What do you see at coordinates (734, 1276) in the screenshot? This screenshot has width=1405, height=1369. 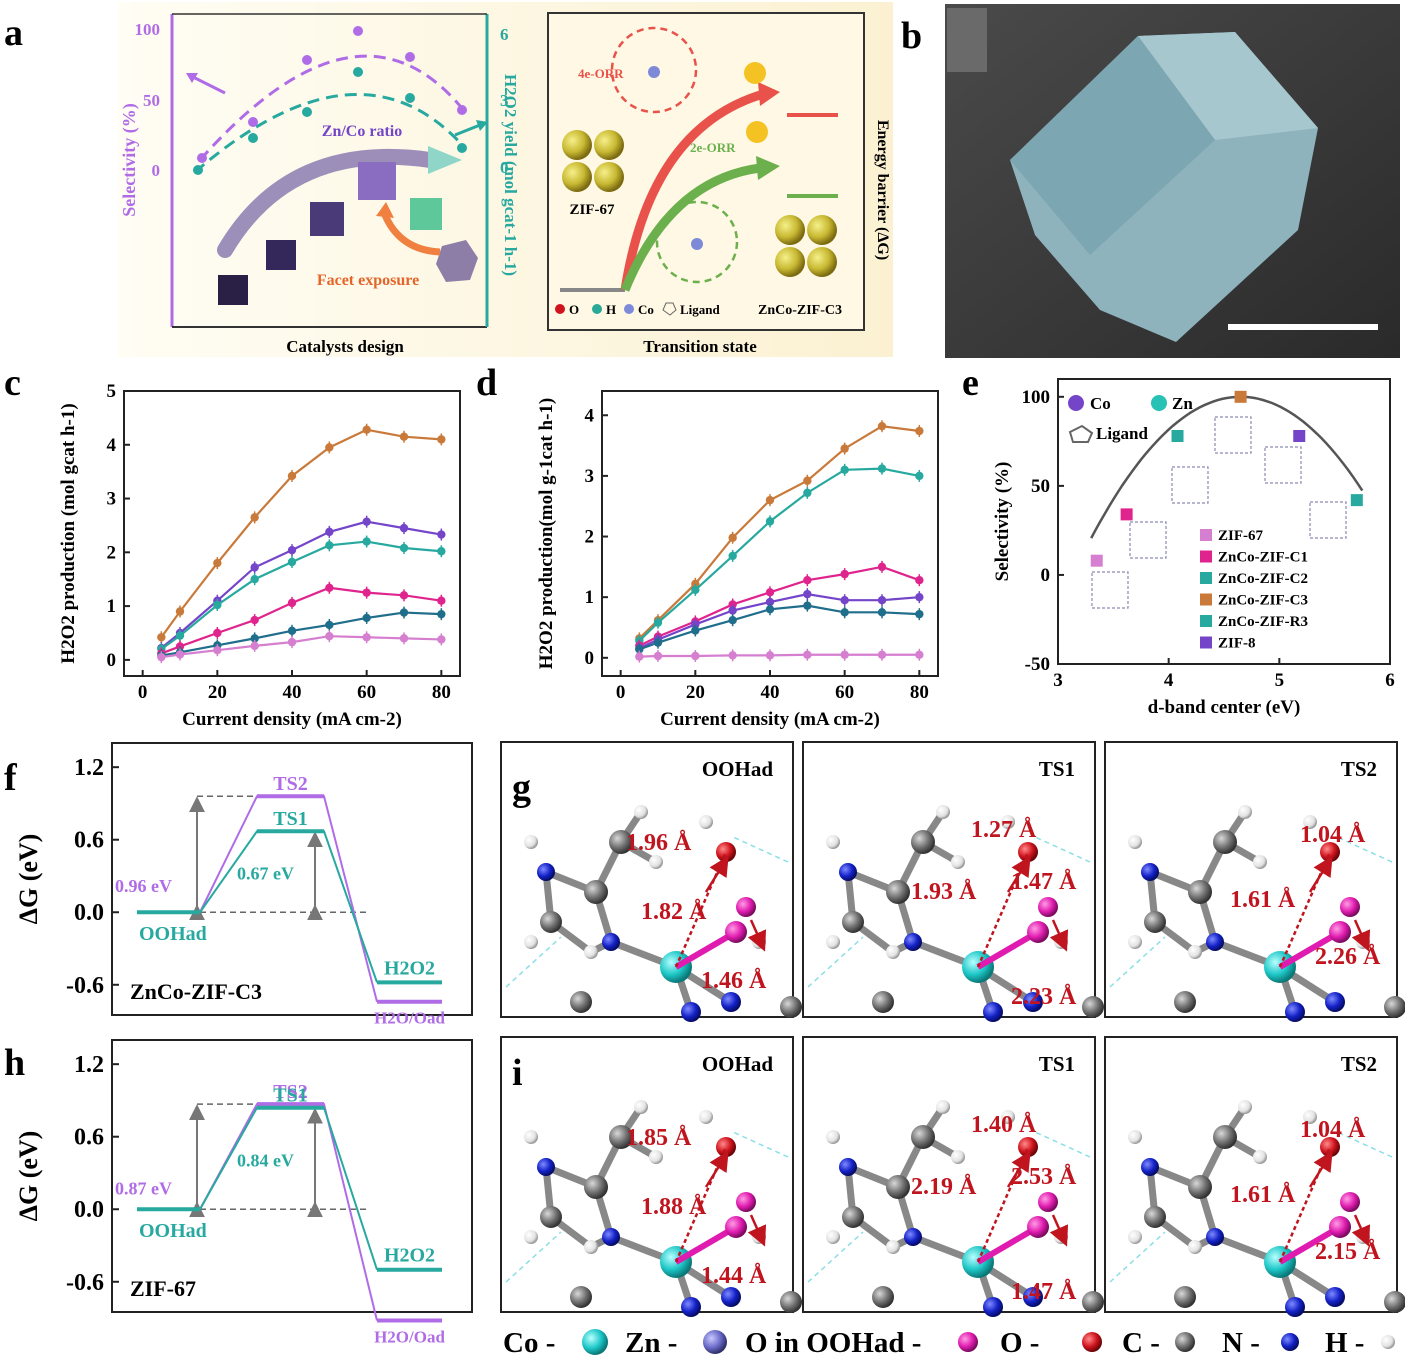 I see `bond-distance-label: 1.44 Å` at bounding box center [734, 1276].